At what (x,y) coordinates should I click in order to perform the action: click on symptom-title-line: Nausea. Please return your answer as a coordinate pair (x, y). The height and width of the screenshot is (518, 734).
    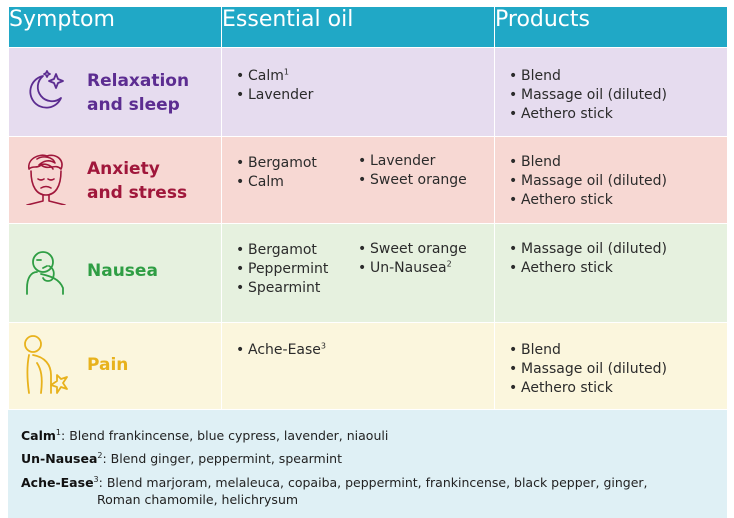
    Looking at the image, I should click on (122, 271).